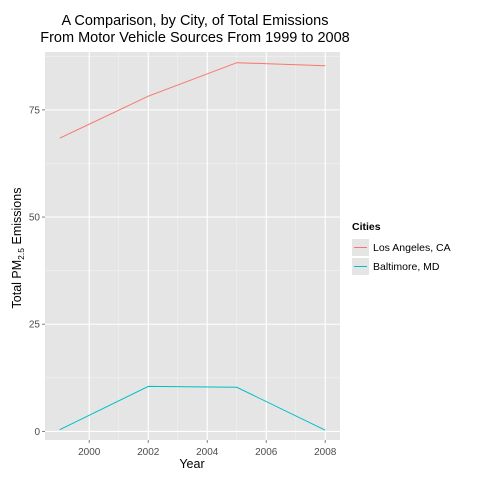 The height and width of the screenshot is (480, 480). I want to click on x-axis-label: Year, so click(192, 464).